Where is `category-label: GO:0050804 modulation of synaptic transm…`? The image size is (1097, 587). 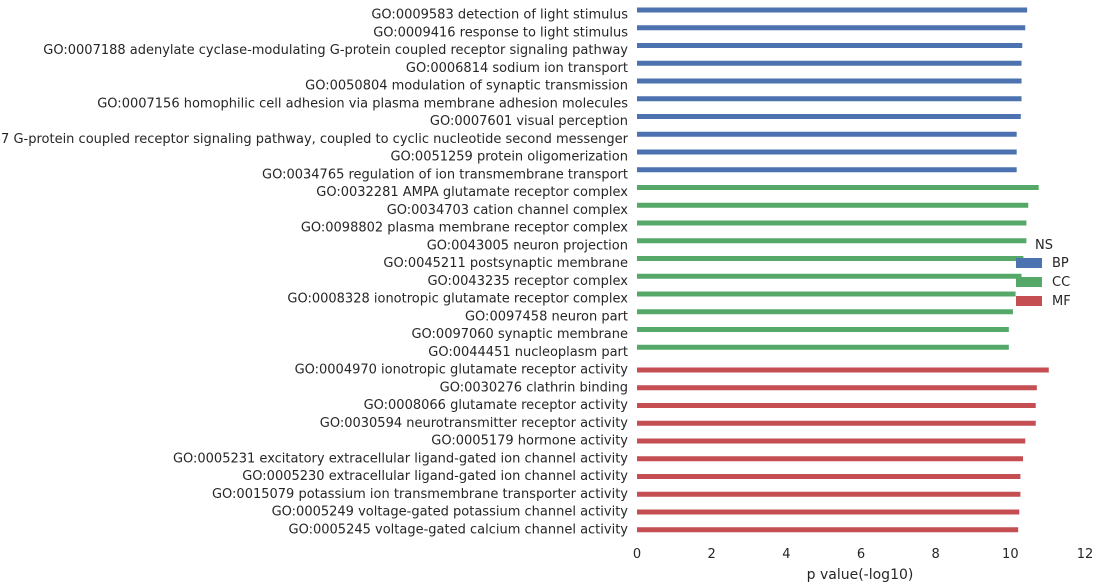 category-label: GO:0050804 modulation of synaptic transm… is located at coordinates (466, 86).